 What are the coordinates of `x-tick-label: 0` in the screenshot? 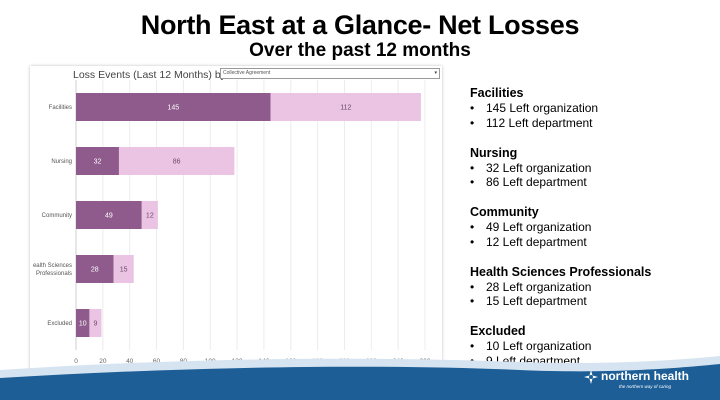 It's located at (76, 361).